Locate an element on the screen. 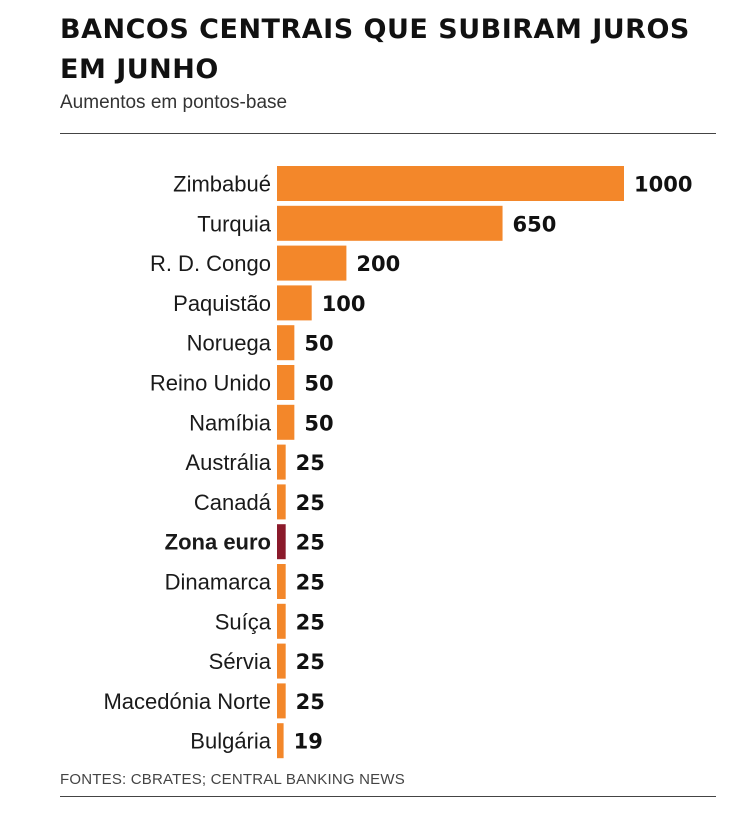 This screenshot has width=752, height=816. category-label: Austrália is located at coordinates (228, 462).